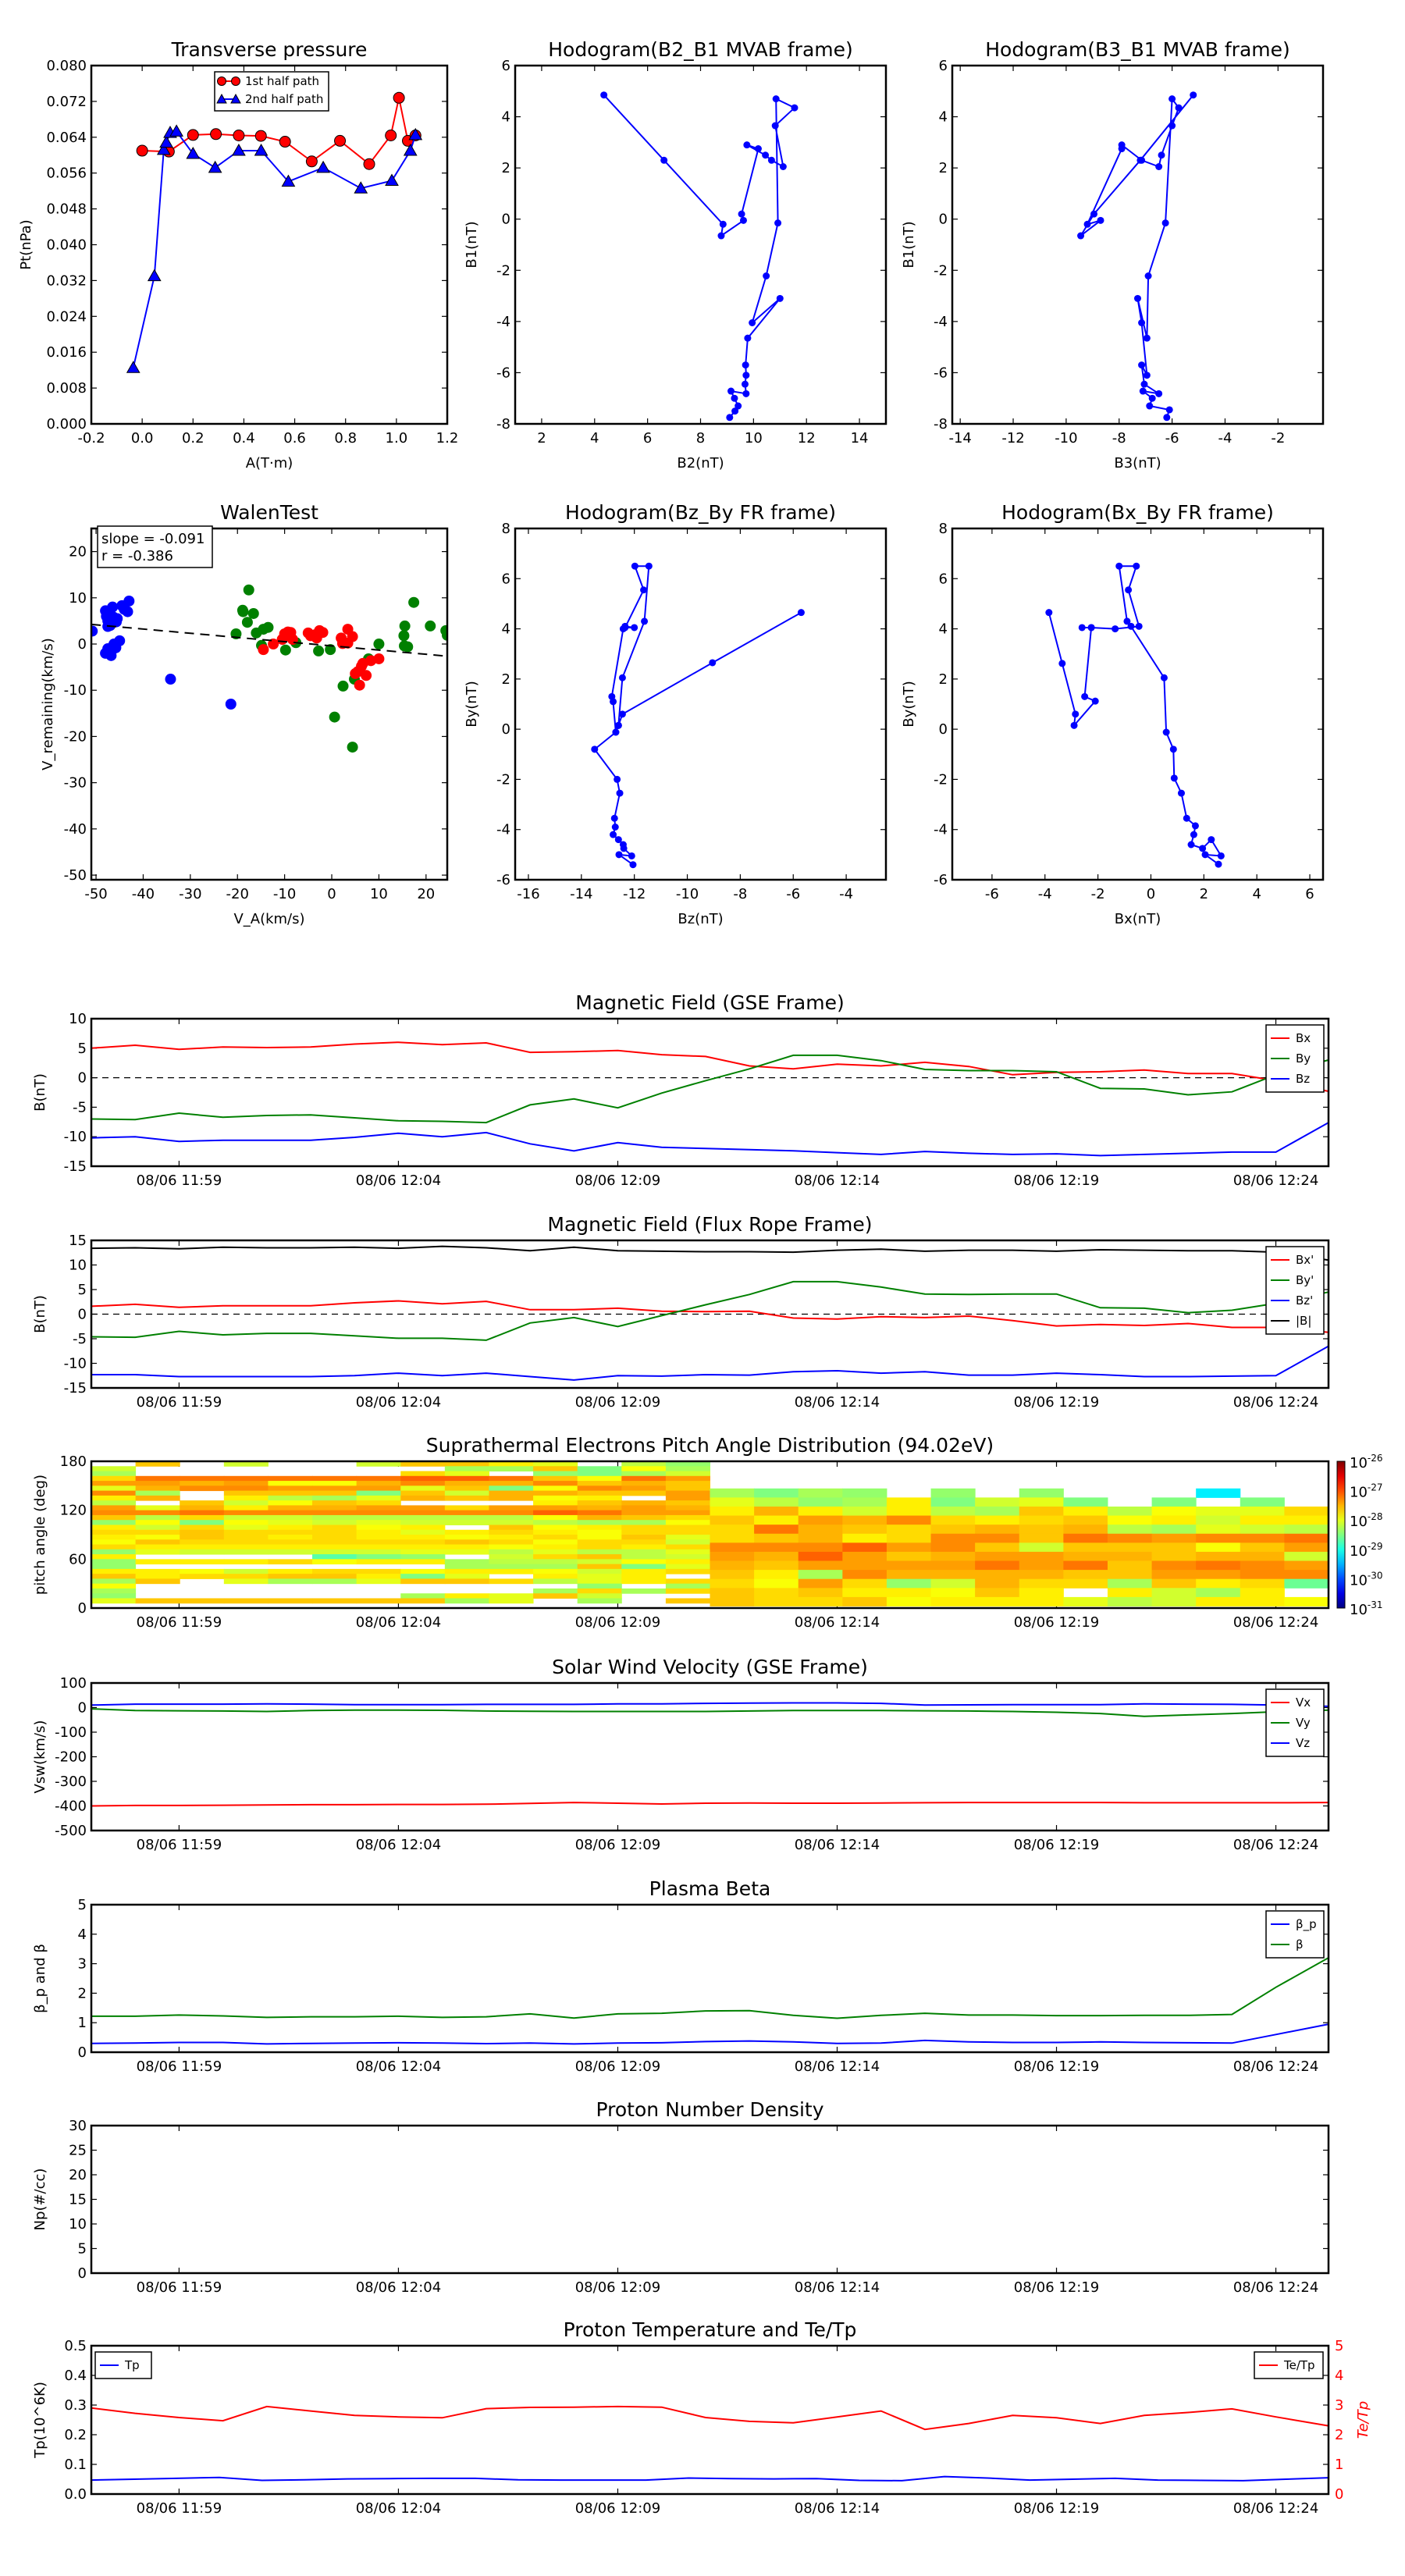  What do you see at coordinates (71, 1782) in the screenshot?
I see `y-tick-label: -300` at bounding box center [71, 1782].